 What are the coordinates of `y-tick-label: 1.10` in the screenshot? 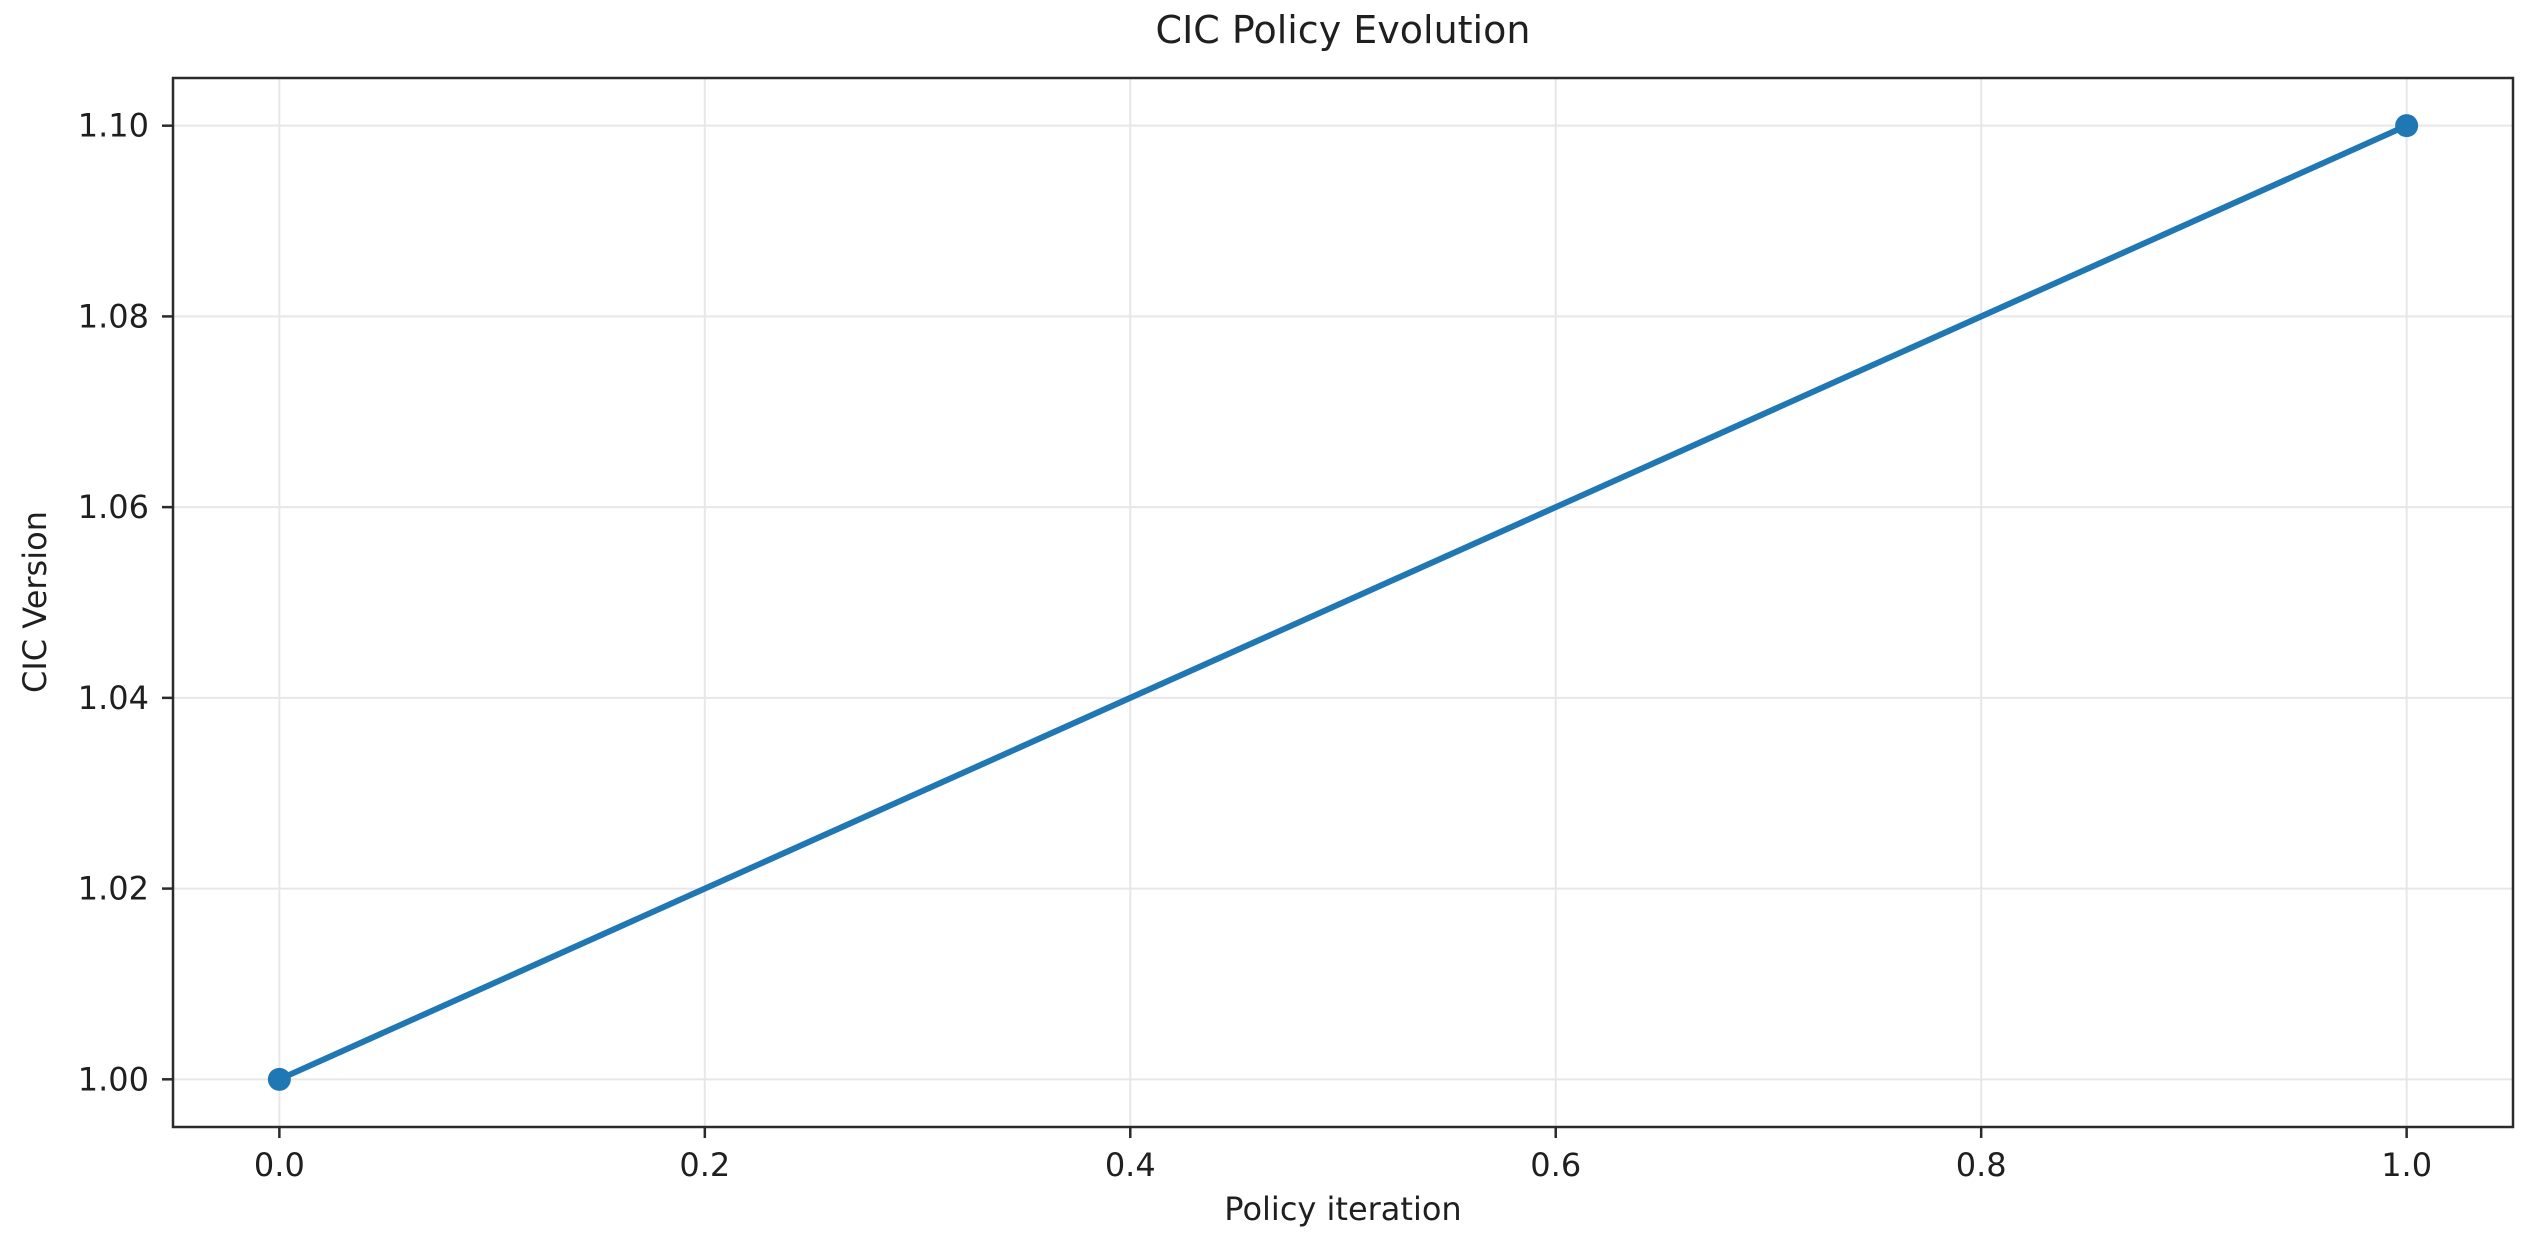 It's located at (113, 126).